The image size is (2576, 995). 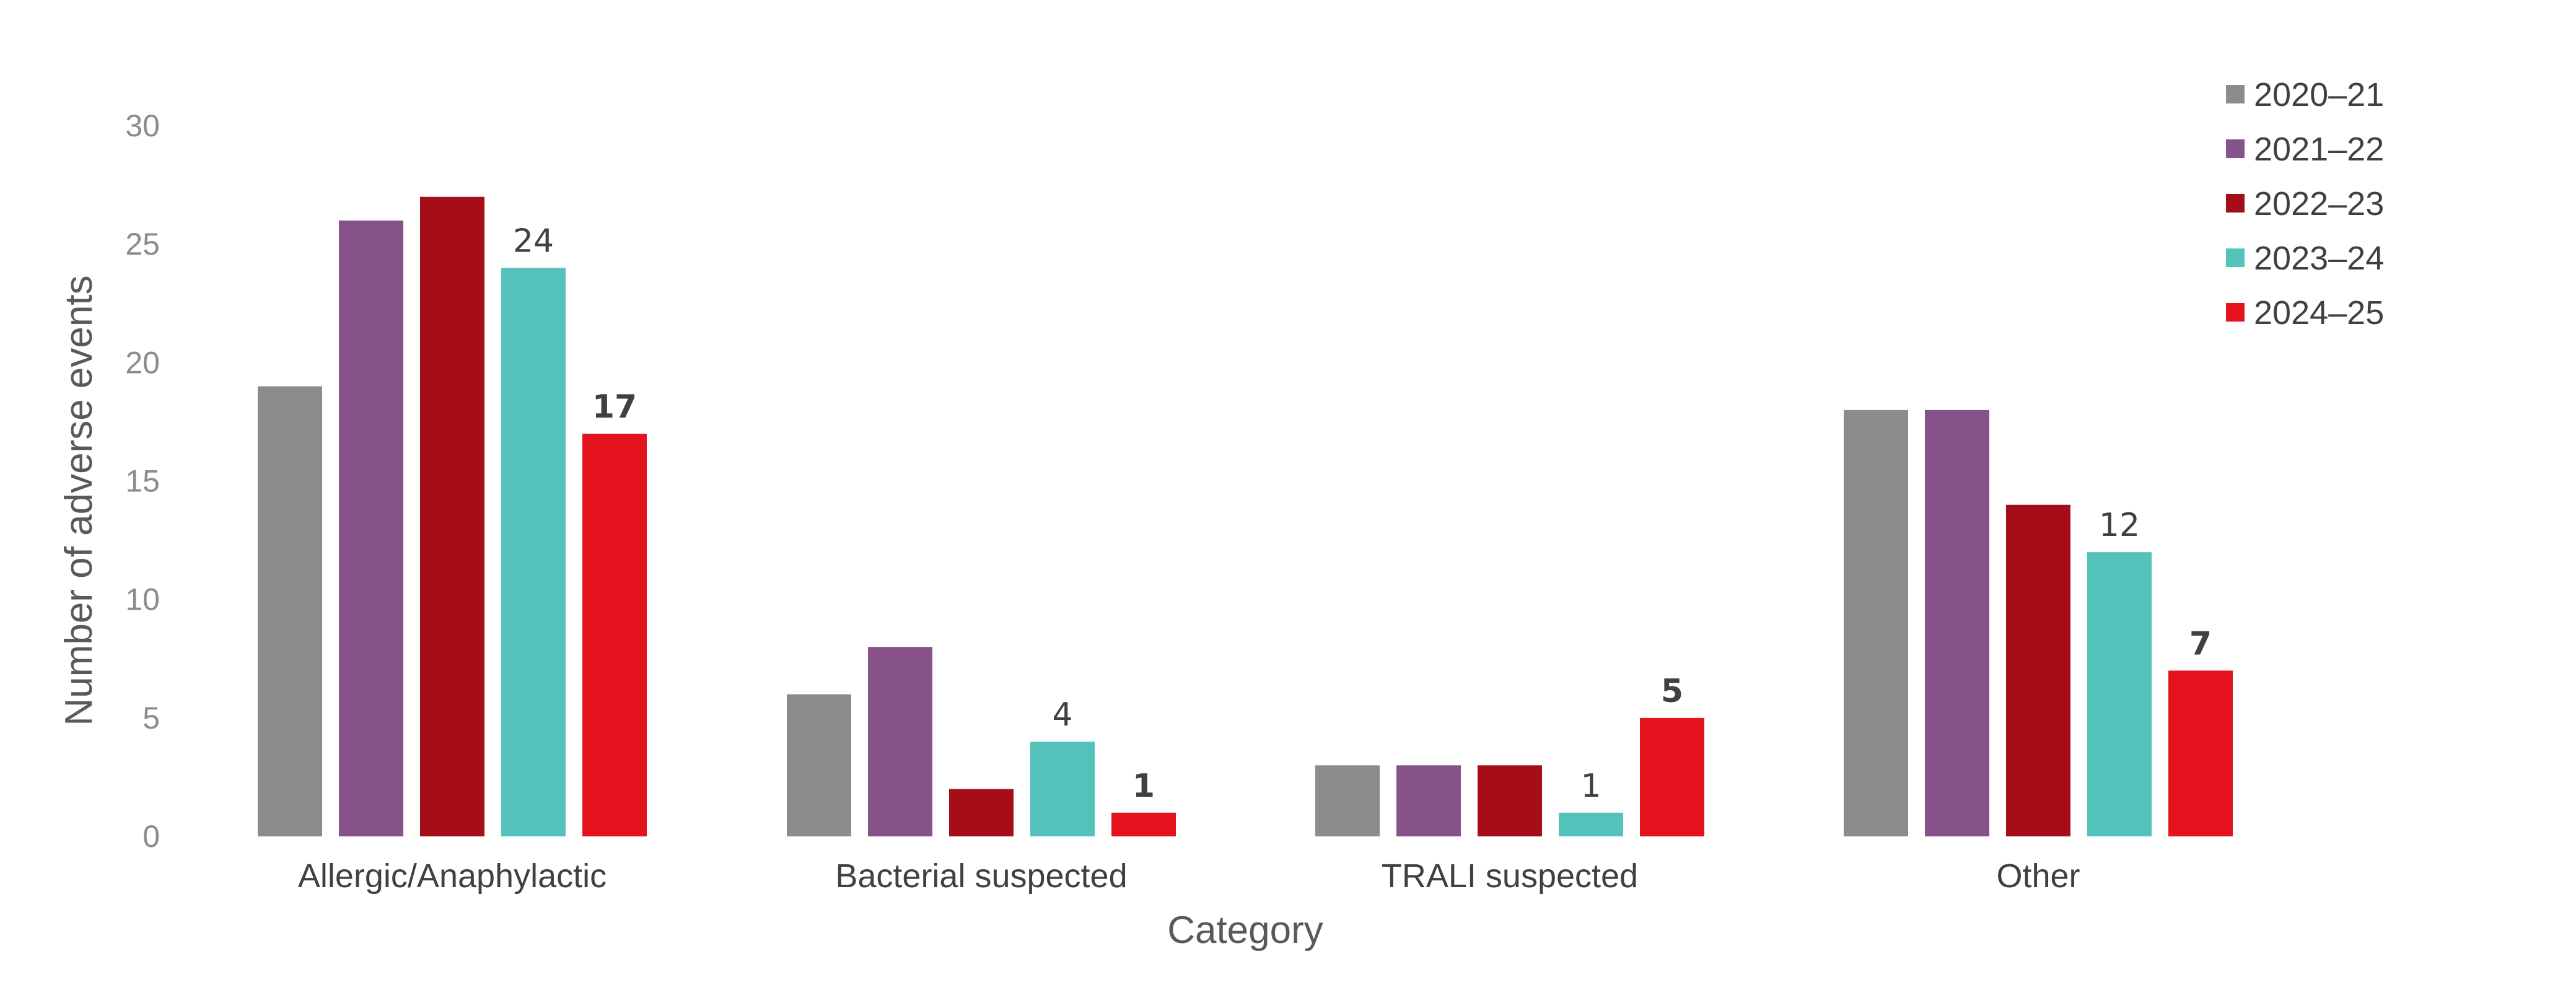 What do you see at coordinates (2119, 526) in the screenshot?
I see `data-label: 12` at bounding box center [2119, 526].